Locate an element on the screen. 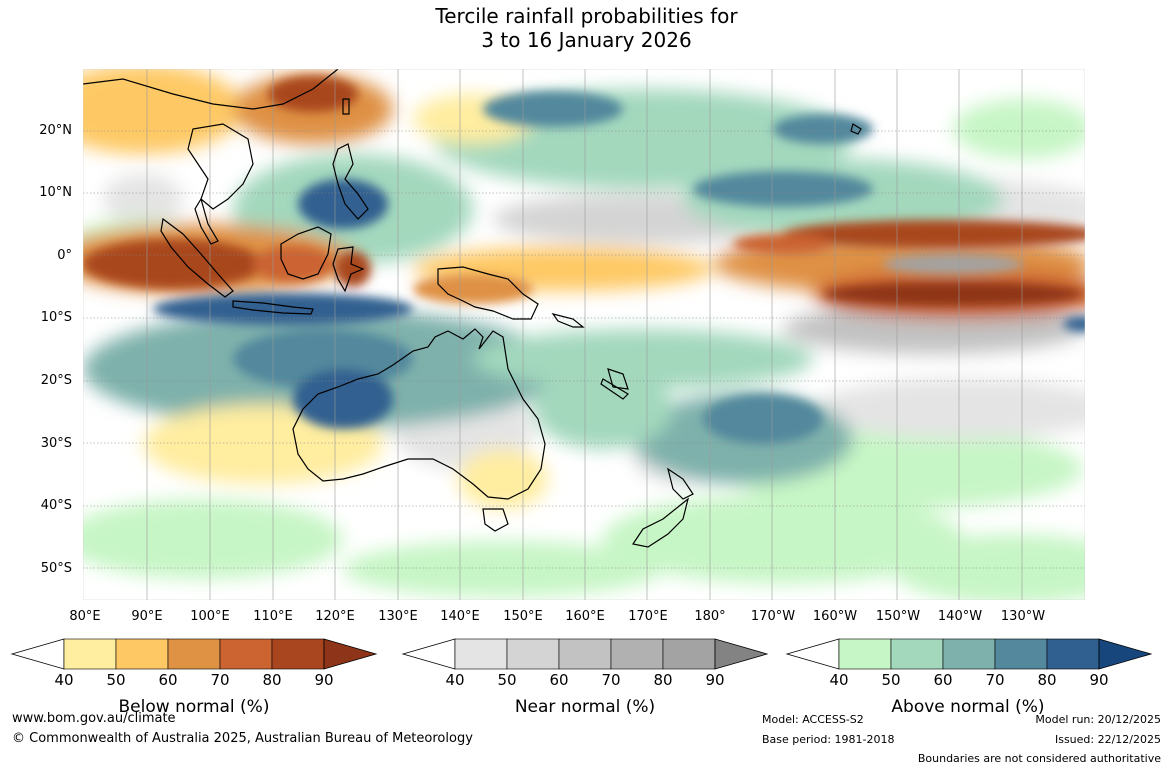 This screenshot has height=770, width=1173. lon-label: 160°W is located at coordinates (835, 616).